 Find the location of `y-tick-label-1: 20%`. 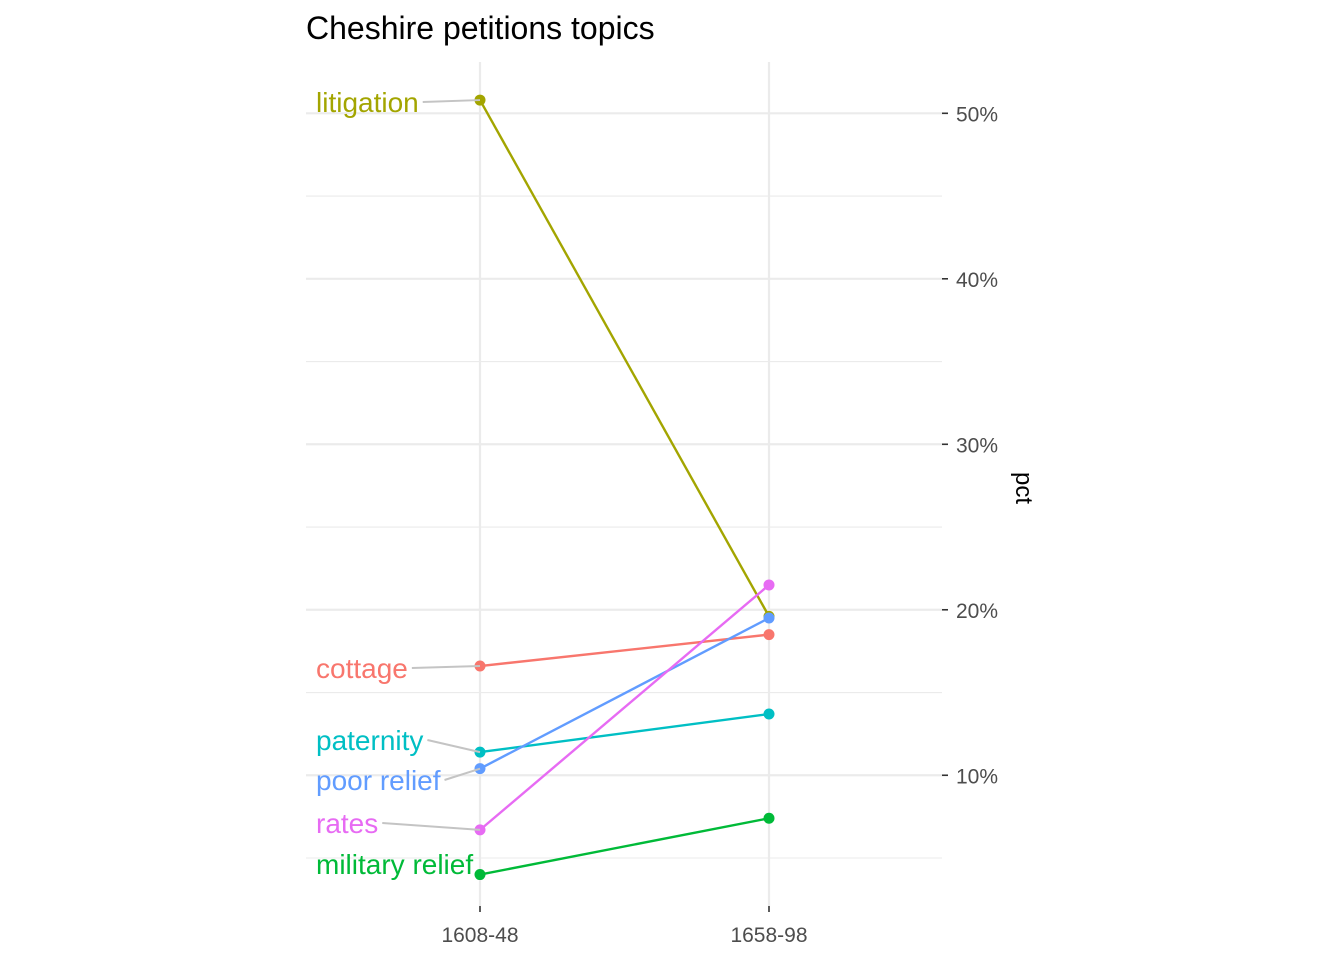

y-tick-label-1: 20% is located at coordinates (977, 611).